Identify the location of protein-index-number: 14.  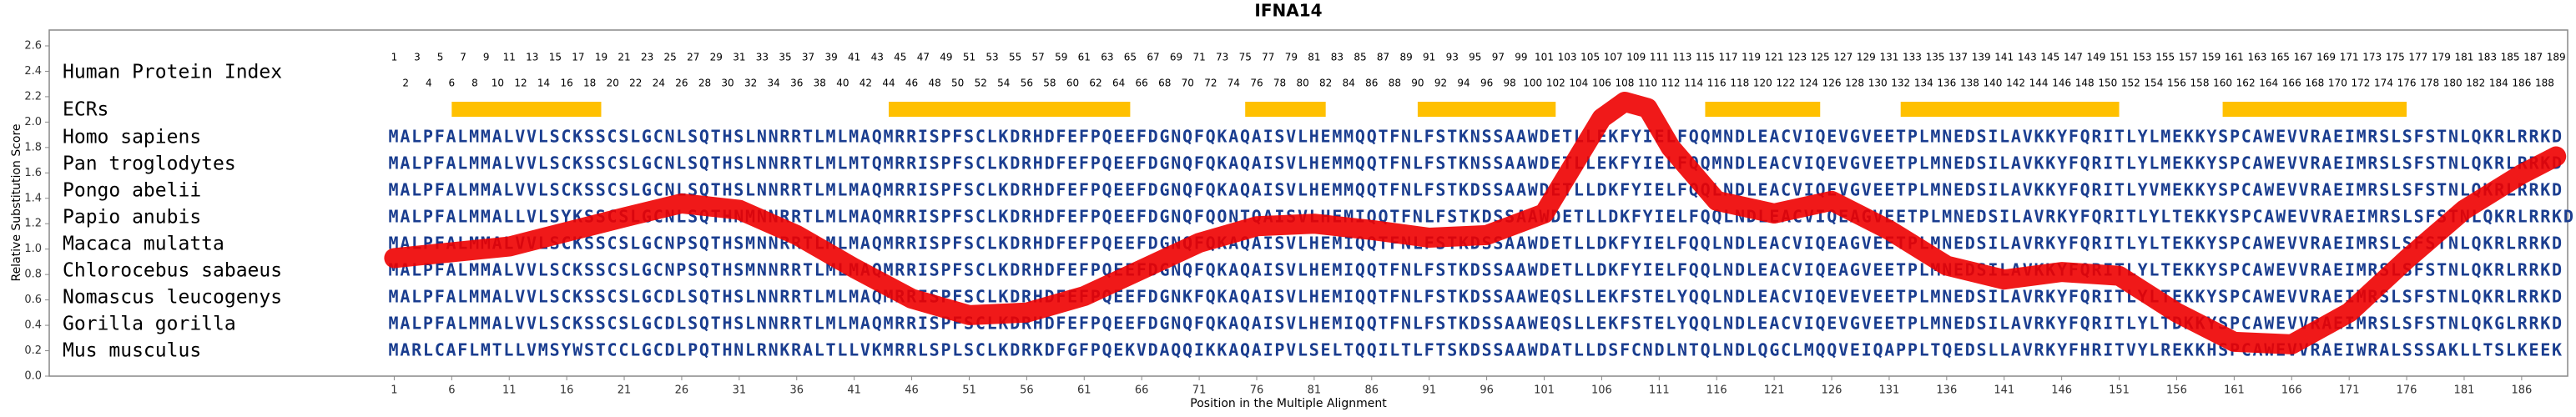
(544, 83).